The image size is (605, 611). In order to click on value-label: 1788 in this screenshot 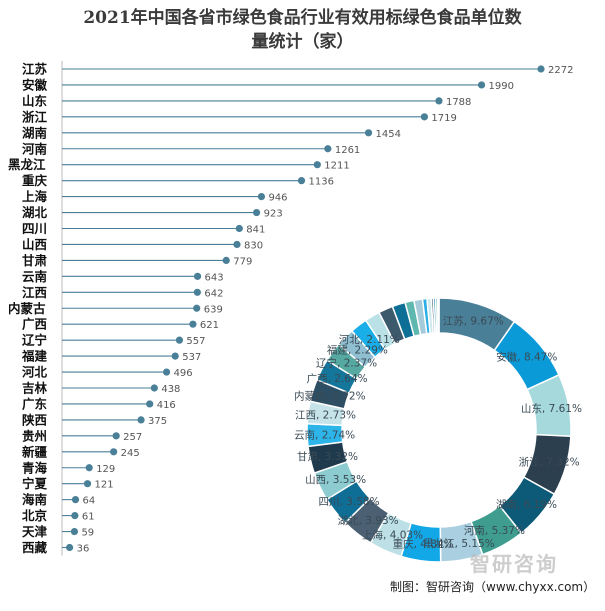, I will do `click(458, 102)`.